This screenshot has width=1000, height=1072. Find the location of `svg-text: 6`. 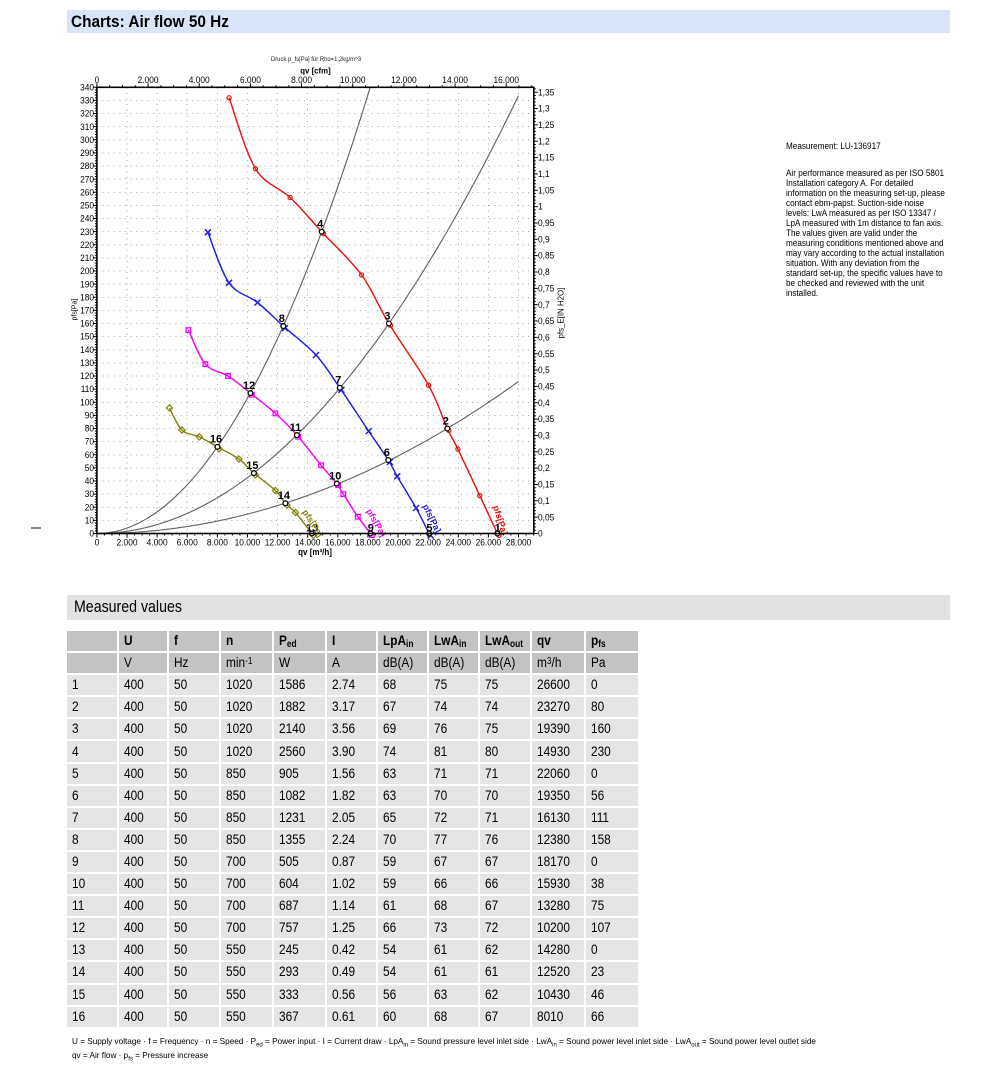

svg-text: 6 is located at coordinates (387, 453).